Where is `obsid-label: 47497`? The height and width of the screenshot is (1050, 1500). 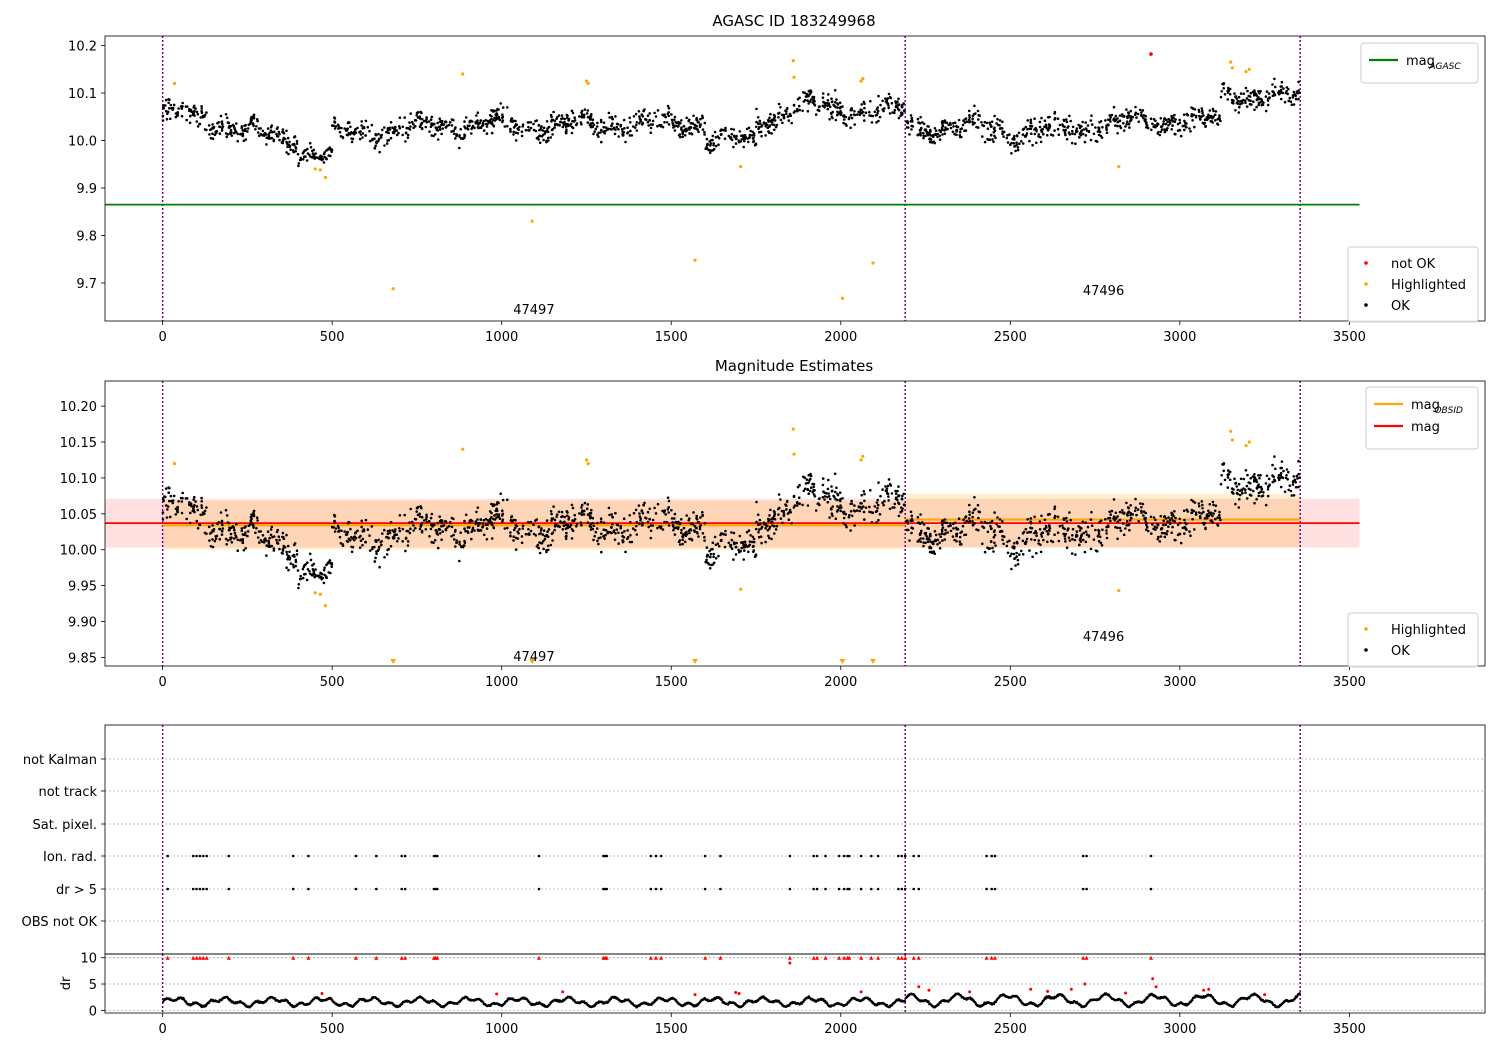 obsid-label: 47497 is located at coordinates (533, 310).